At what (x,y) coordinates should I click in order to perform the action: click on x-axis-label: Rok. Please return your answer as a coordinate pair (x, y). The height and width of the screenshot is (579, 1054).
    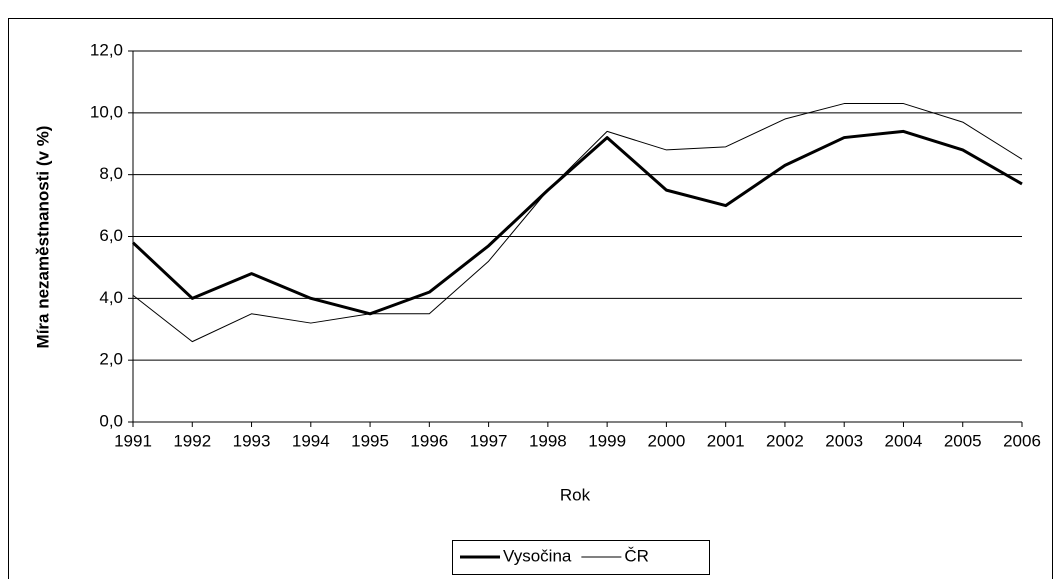
    Looking at the image, I should click on (575, 494).